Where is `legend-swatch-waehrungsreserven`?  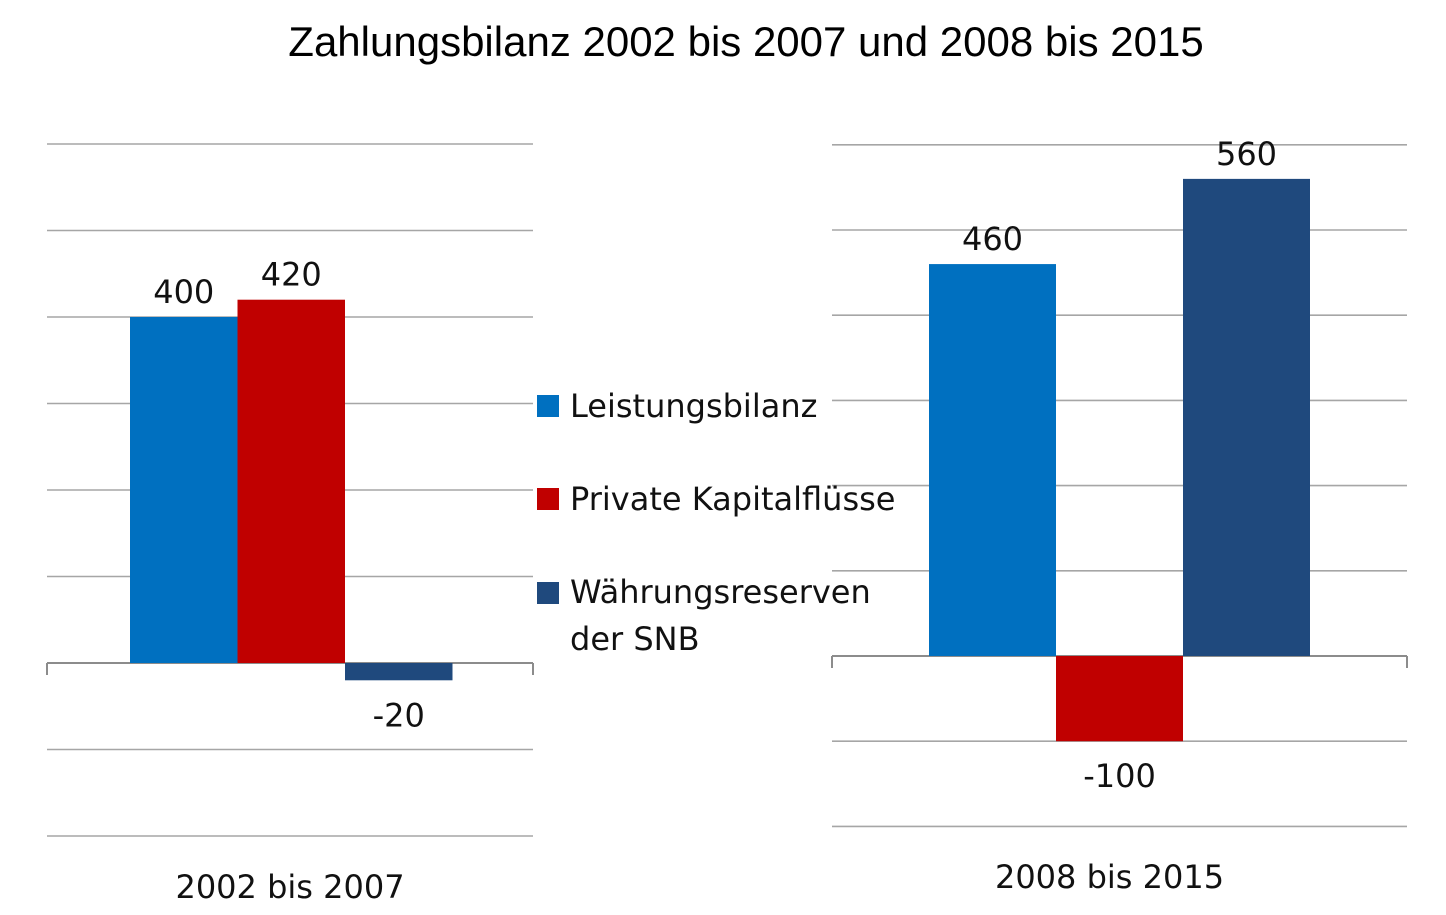 legend-swatch-waehrungsreserven is located at coordinates (548, 593).